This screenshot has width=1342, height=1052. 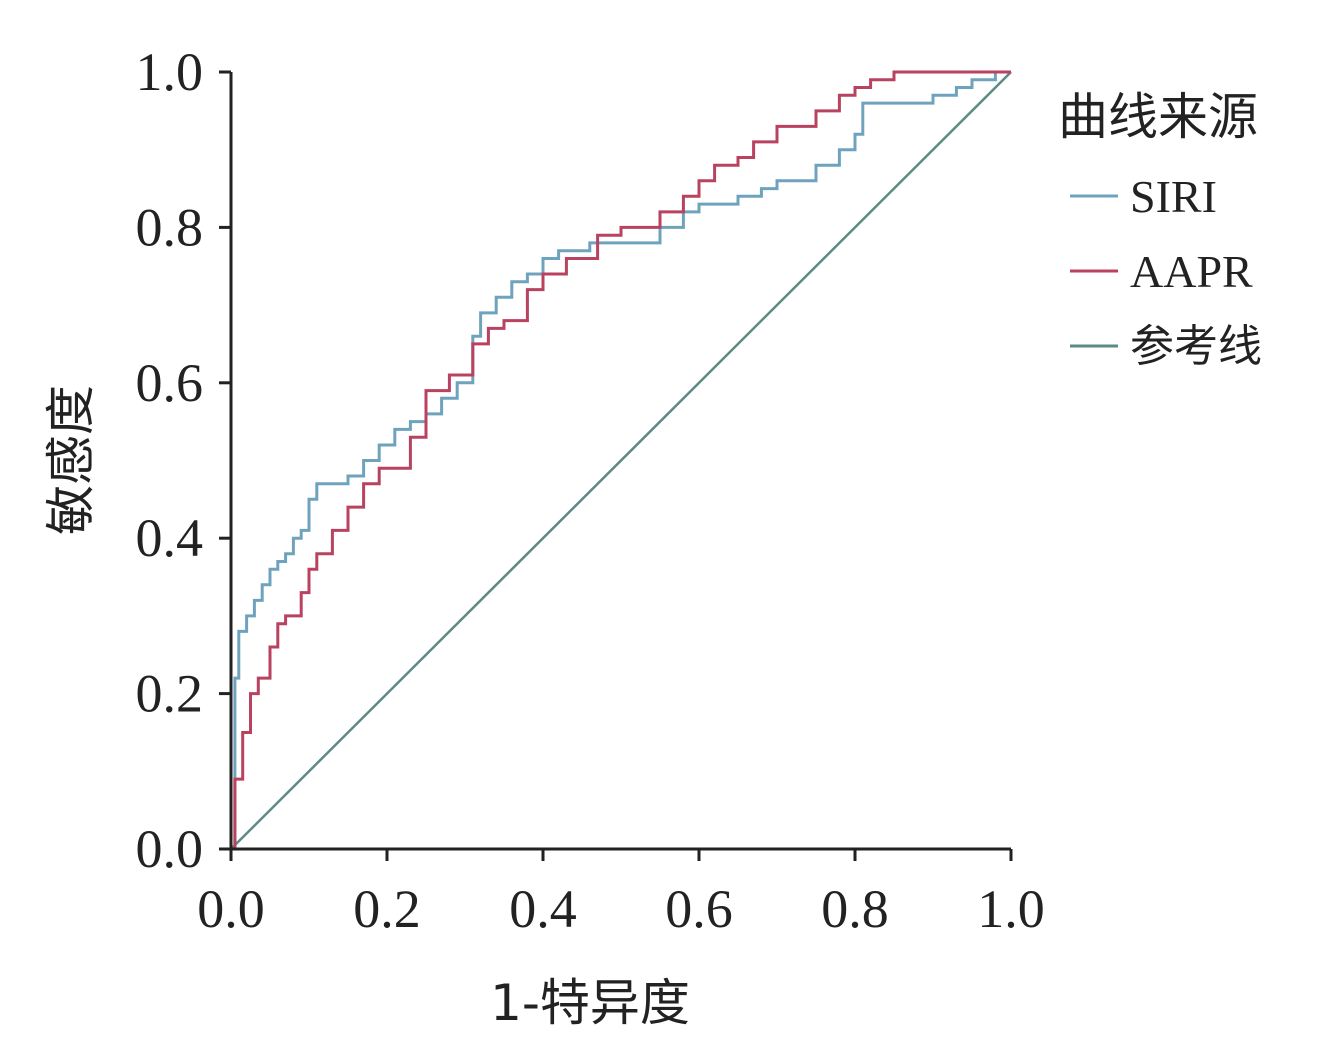 I want to click on legend-label-reference: 参考线, so click(x=1196, y=346).